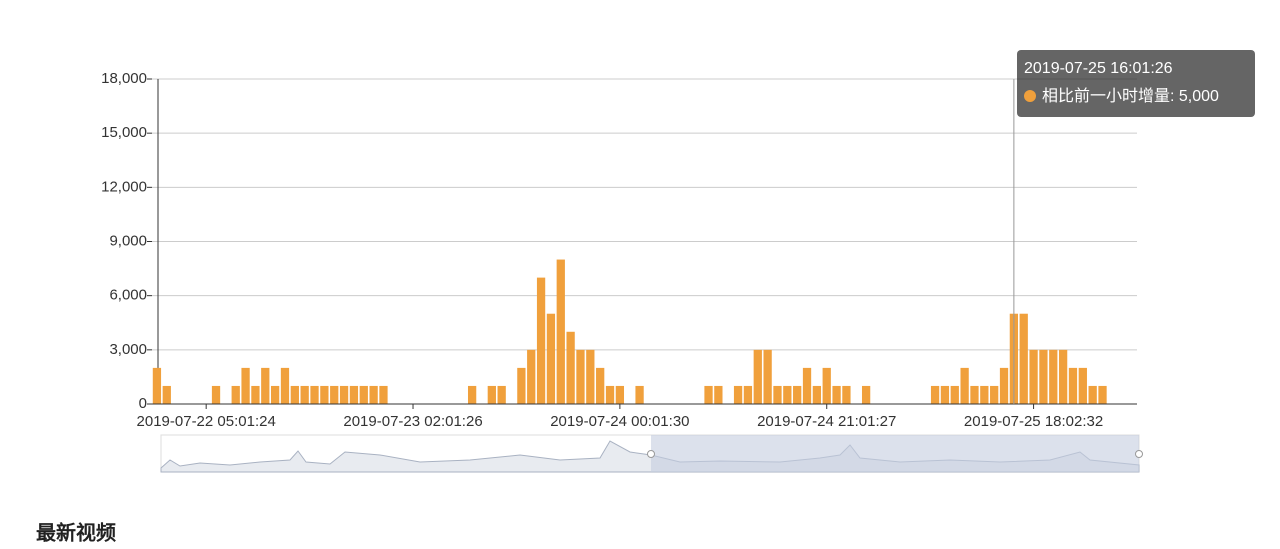 This screenshot has width=1280, height=549. What do you see at coordinates (1098, 68) in the screenshot?
I see `tooltip-title: 2019-07-25 16:01:26` at bounding box center [1098, 68].